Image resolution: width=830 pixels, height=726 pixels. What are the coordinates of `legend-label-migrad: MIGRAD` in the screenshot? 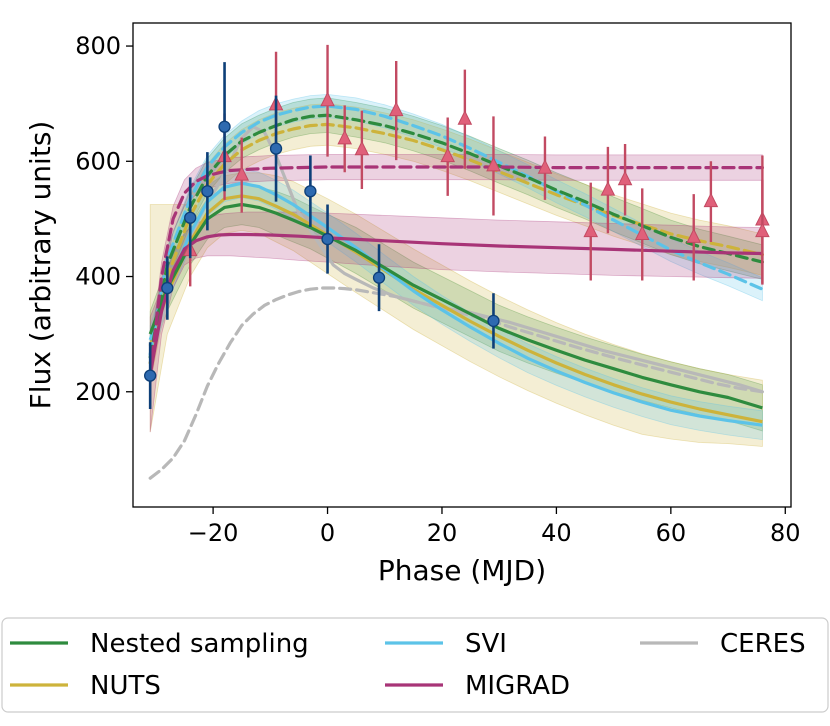 It's located at (517, 686).